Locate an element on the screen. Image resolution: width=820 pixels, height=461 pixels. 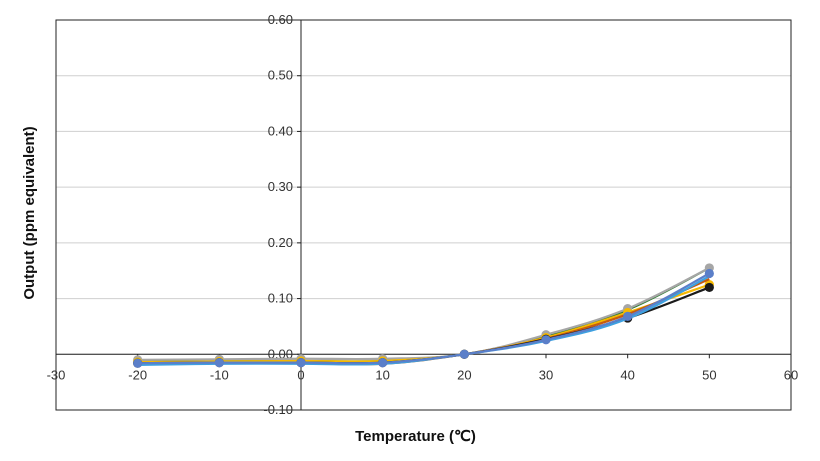
x-tick-label-9: 60 is located at coordinates (791, 374).